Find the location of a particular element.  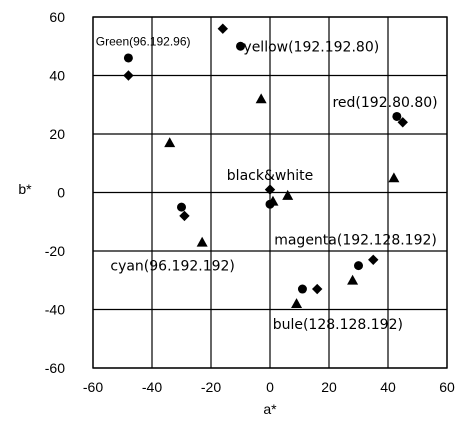

x-tick-label: -40 is located at coordinates (152, 387).